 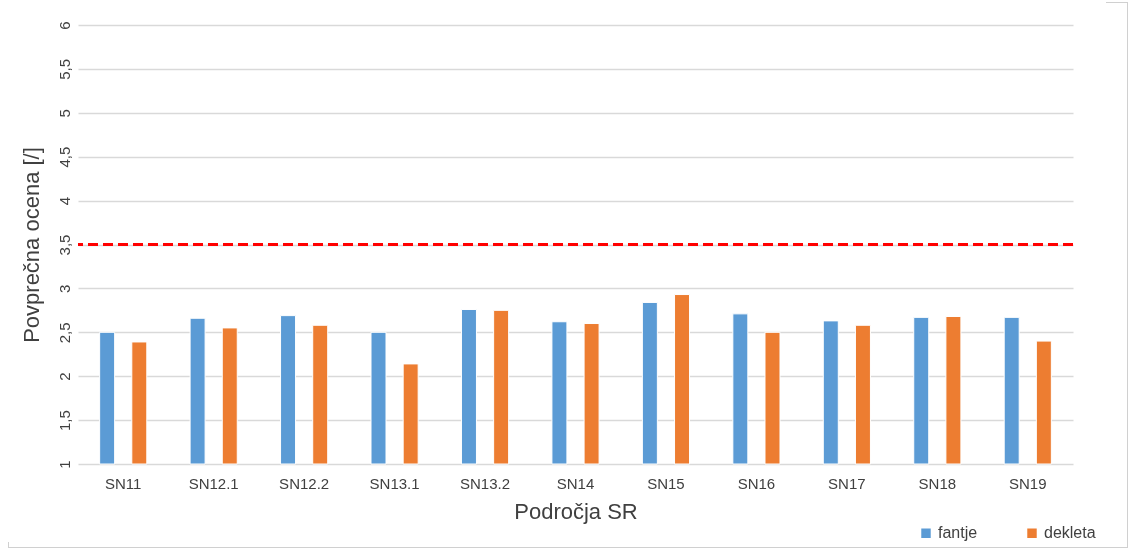 What do you see at coordinates (847, 483) in the screenshot?
I see `x-tick-label: SN17` at bounding box center [847, 483].